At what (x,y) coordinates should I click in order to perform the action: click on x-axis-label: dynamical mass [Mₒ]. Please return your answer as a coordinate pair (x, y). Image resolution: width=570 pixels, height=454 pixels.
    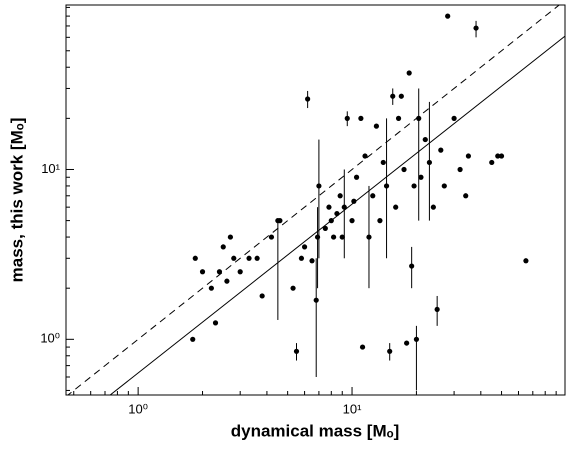
    Looking at the image, I should click on (315, 430).